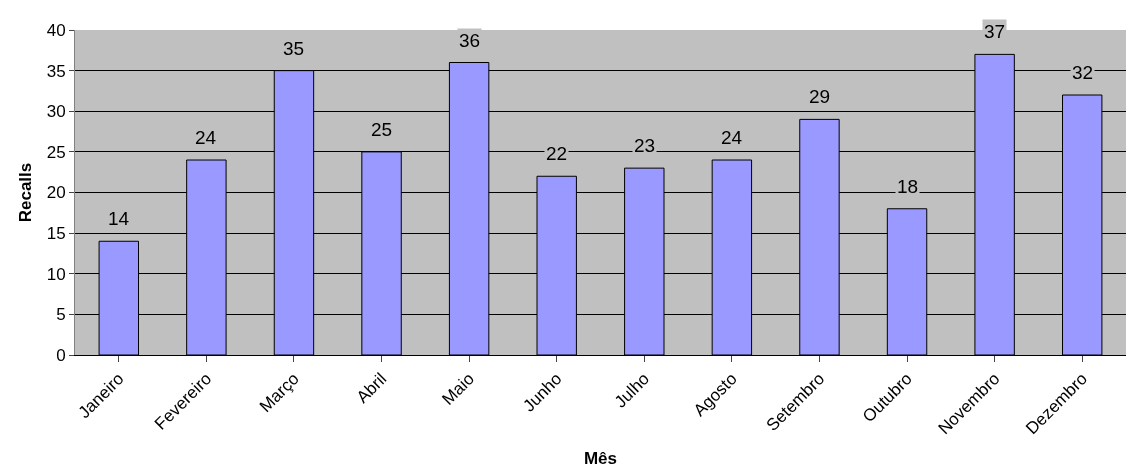 This screenshot has width=1136, height=468. What do you see at coordinates (470, 40) in the screenshot?
I see `data-label: 36` at bounding box center [470, 40].